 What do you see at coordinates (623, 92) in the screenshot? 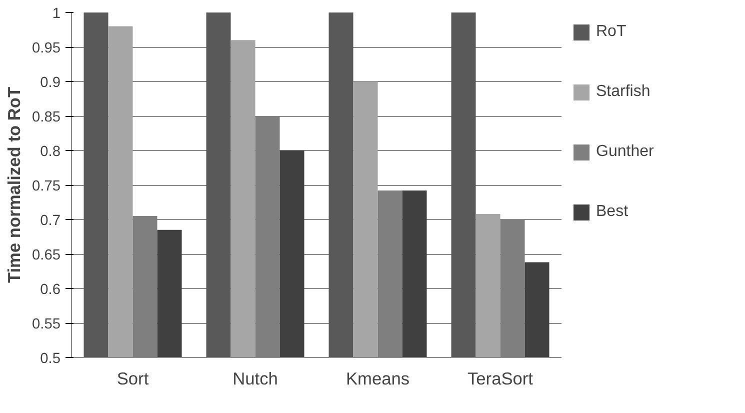
I see `legend-label: Starfish` at bounding box center [623, 92].